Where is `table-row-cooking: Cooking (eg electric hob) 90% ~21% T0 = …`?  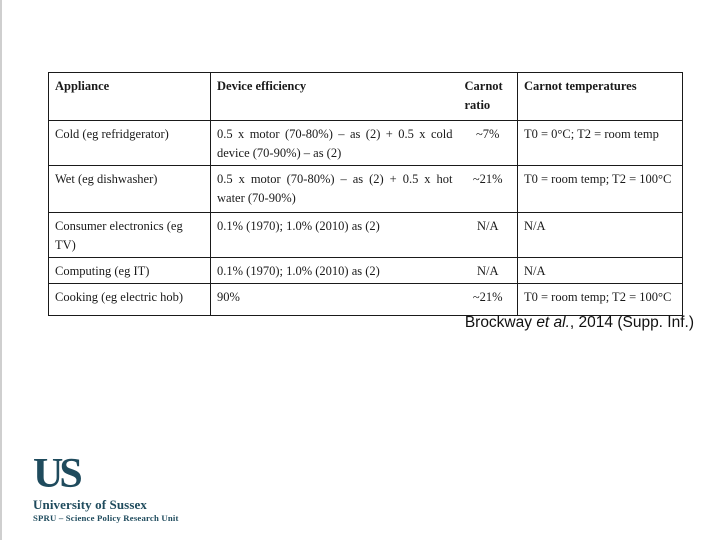
table-row-cooking: Cooking (eg electric hob) 90% ~21% T0 = … is located at coordinates (365, 299).